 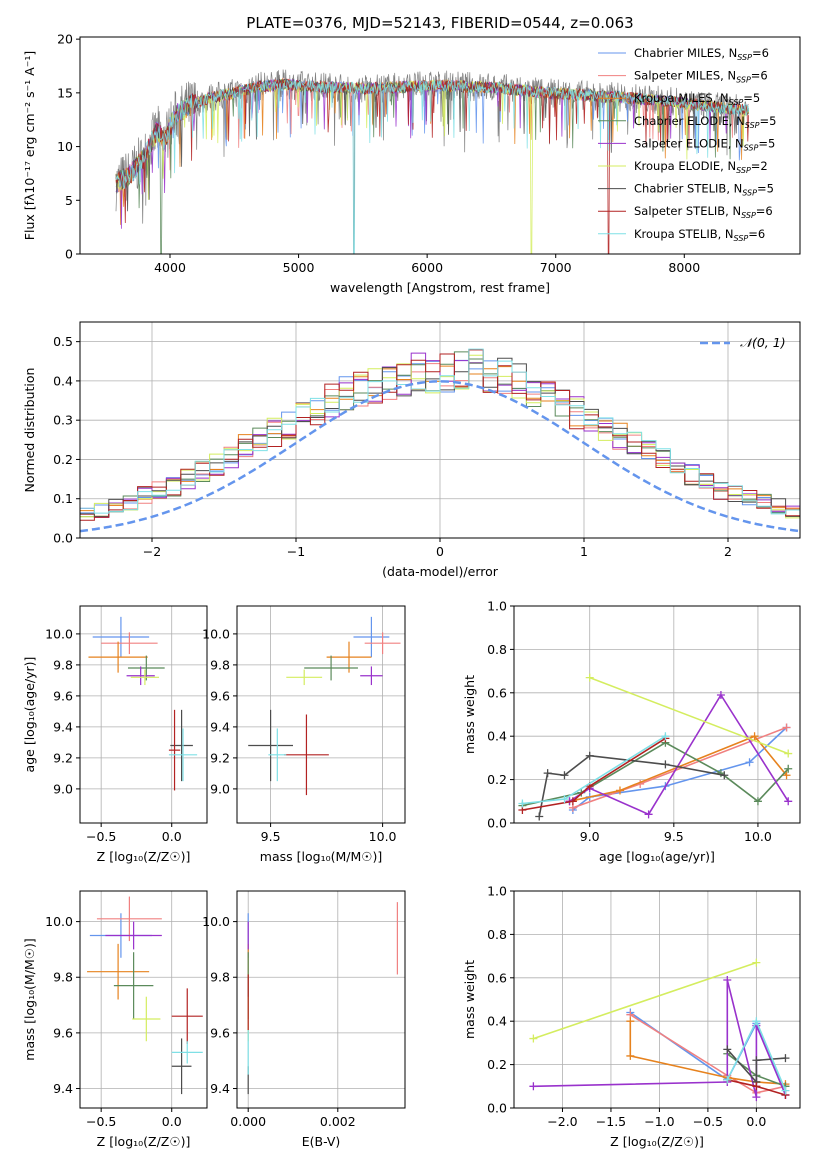 What do you see at coordinates (101, 1121) in the screenshot?
I see `x-tick-label: −0.5` at bounding box center [101, 1121].